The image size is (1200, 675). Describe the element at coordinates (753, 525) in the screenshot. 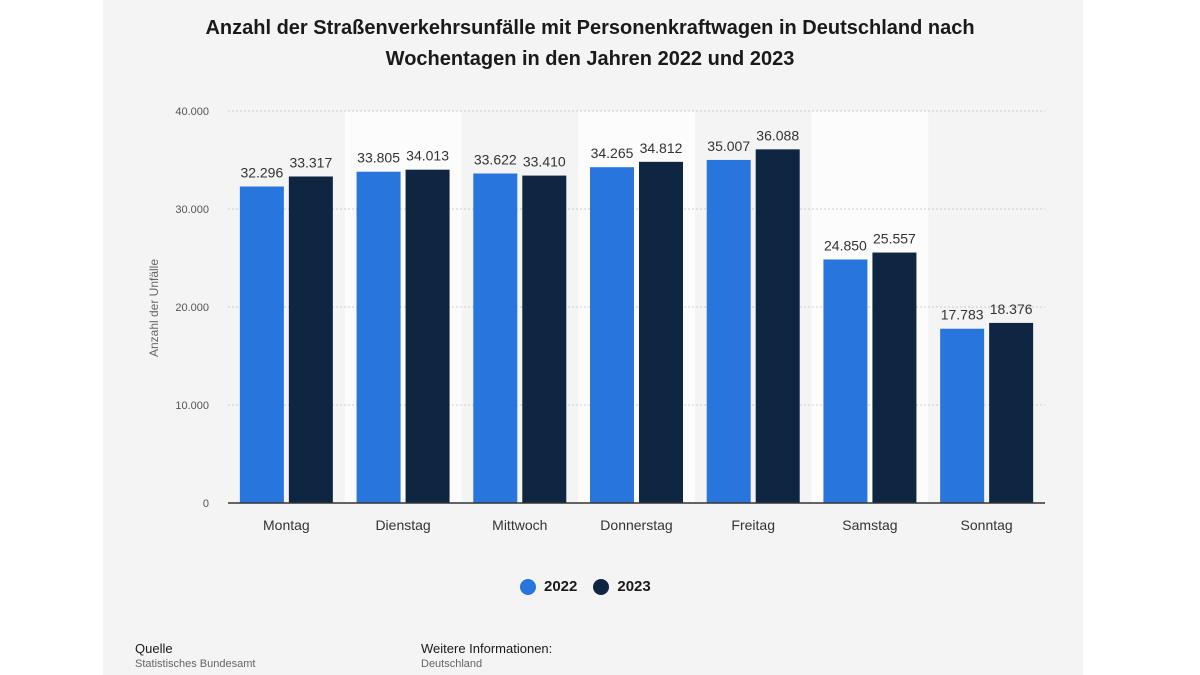

I see `x-category-label: Freitag` at that location.